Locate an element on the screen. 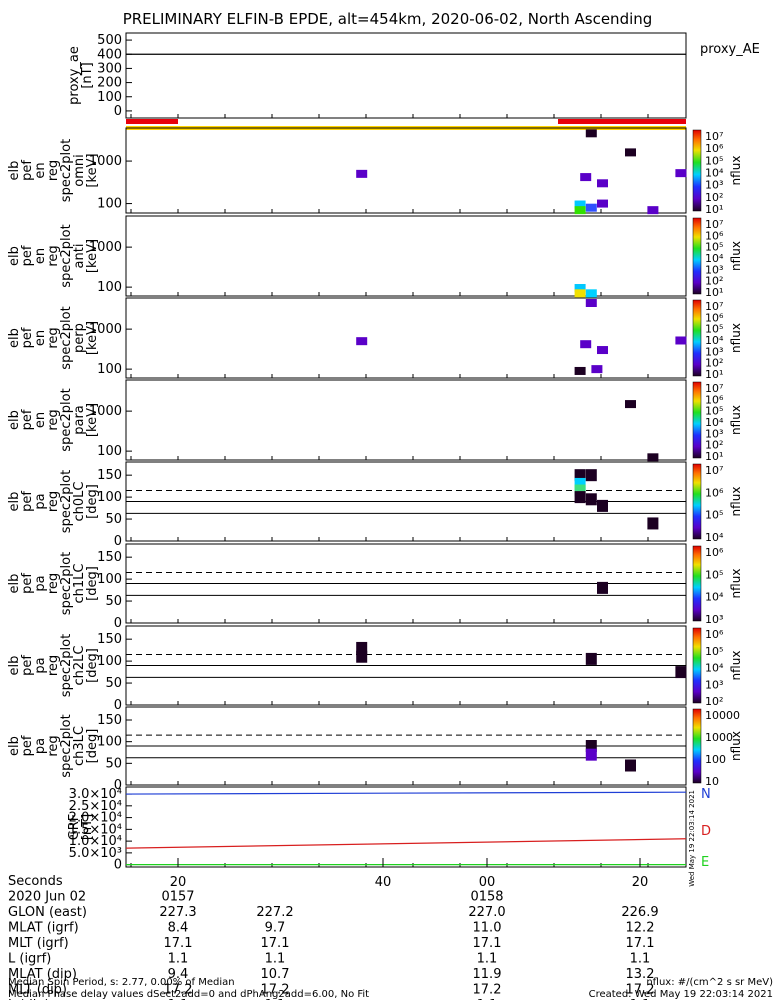 The height and width of the screenshot is (1000, 775). ylabel-omni-2: en is located at coordinates (40, 170).